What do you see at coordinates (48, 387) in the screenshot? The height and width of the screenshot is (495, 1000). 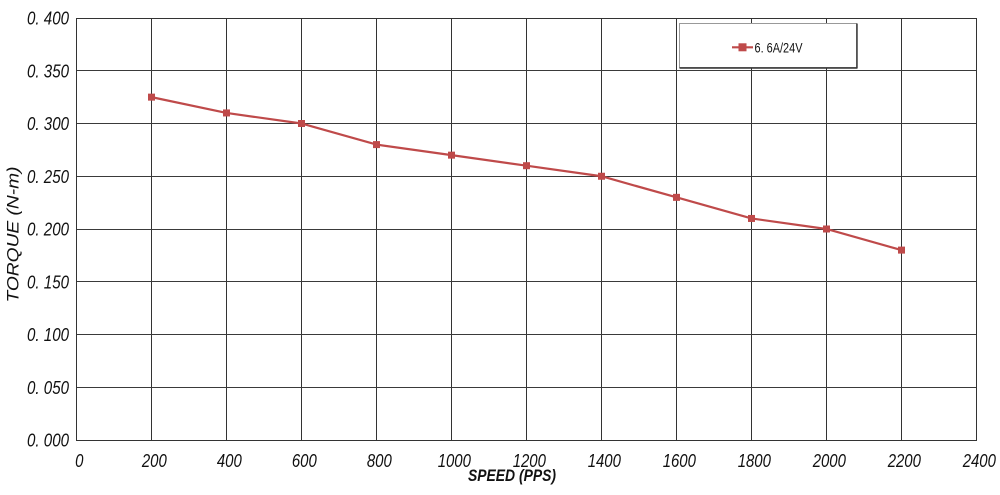 I see `svg-text: 0. 050` at bounding box center [48, 387].